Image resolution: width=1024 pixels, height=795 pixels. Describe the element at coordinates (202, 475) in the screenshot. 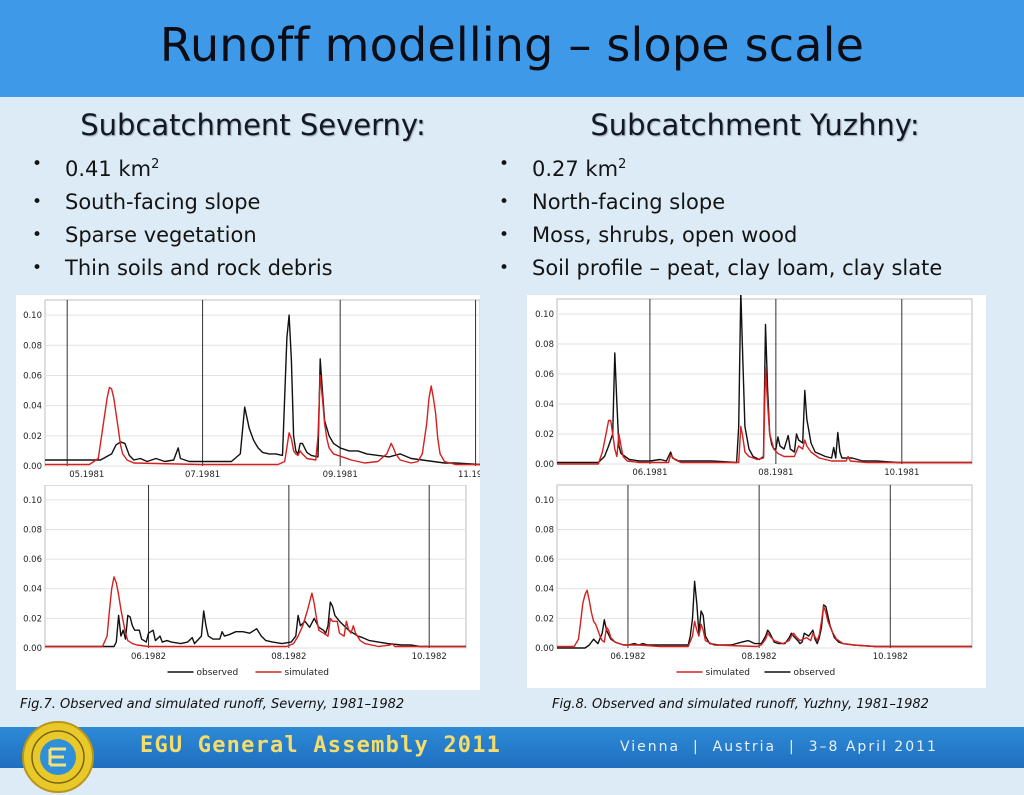

I see `x-tick-label: 07.1981` at that location.